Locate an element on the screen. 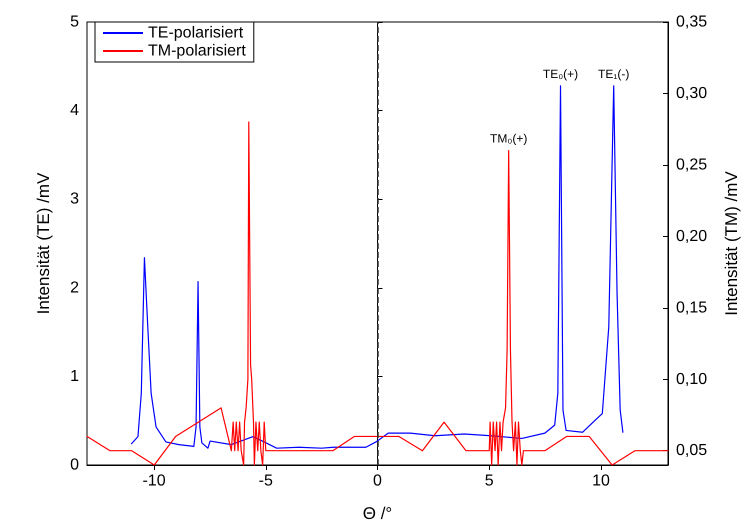 The width and height of the screenshot is (748, 529). x-tick-label: -10 is located at coordinates (154, 481).